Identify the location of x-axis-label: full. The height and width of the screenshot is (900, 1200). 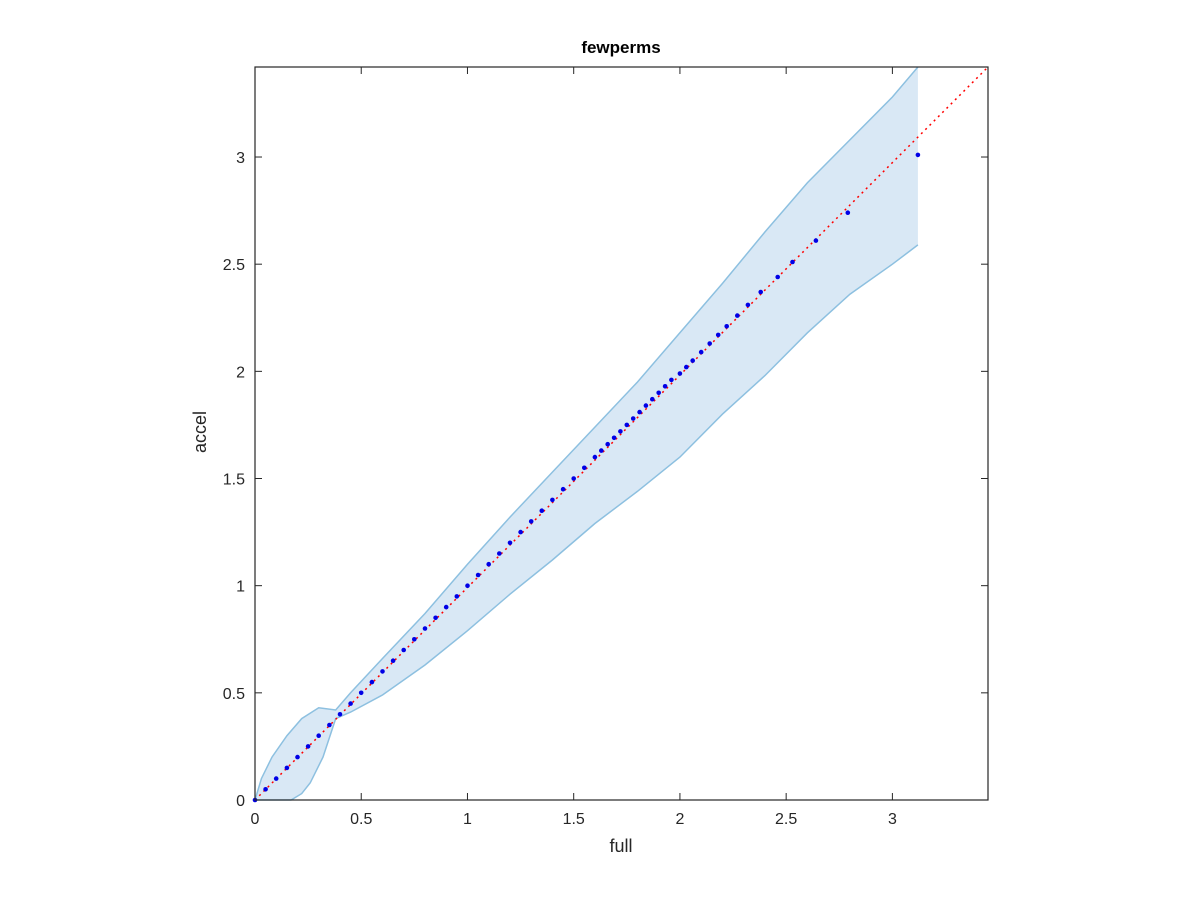
(620, 846).